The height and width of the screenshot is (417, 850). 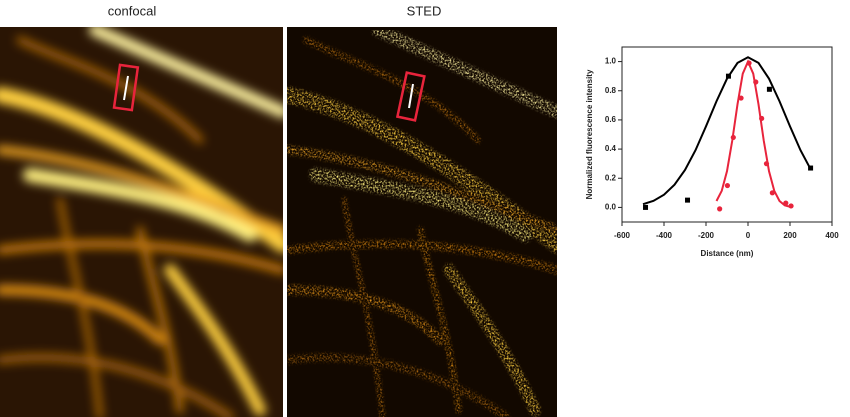 What do you see at coordinates (611, 177) in the screenshot?
I see `y-tick-label: 0.2` at bounding box center [611, 177].